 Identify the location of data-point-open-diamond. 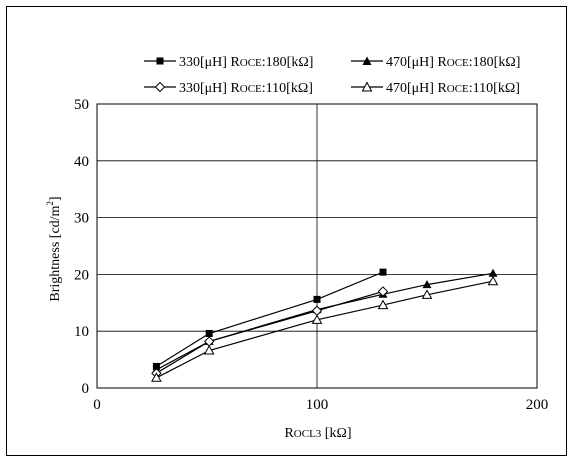
(383, 291).